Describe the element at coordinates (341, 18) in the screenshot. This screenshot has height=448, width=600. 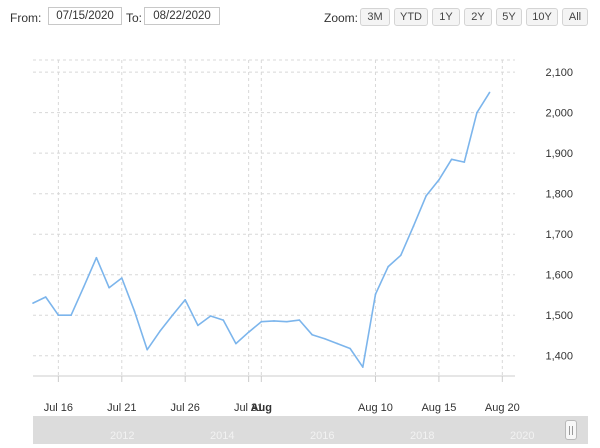
I see `zoom-label: Zoom:` at that location.